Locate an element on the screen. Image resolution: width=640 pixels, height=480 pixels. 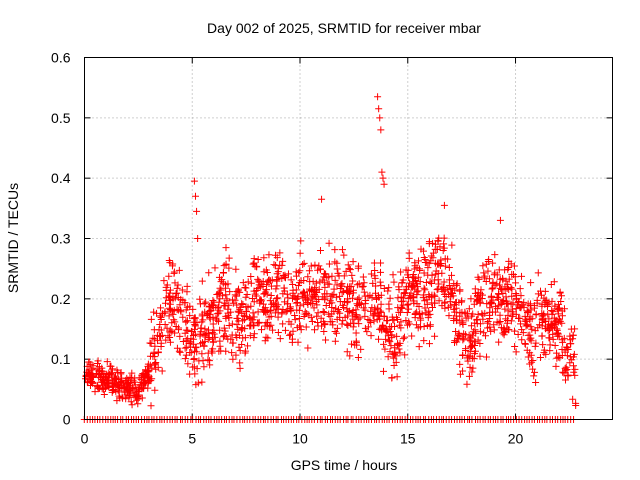
y-tick-label: 0 is located at coordinates (67, 420).